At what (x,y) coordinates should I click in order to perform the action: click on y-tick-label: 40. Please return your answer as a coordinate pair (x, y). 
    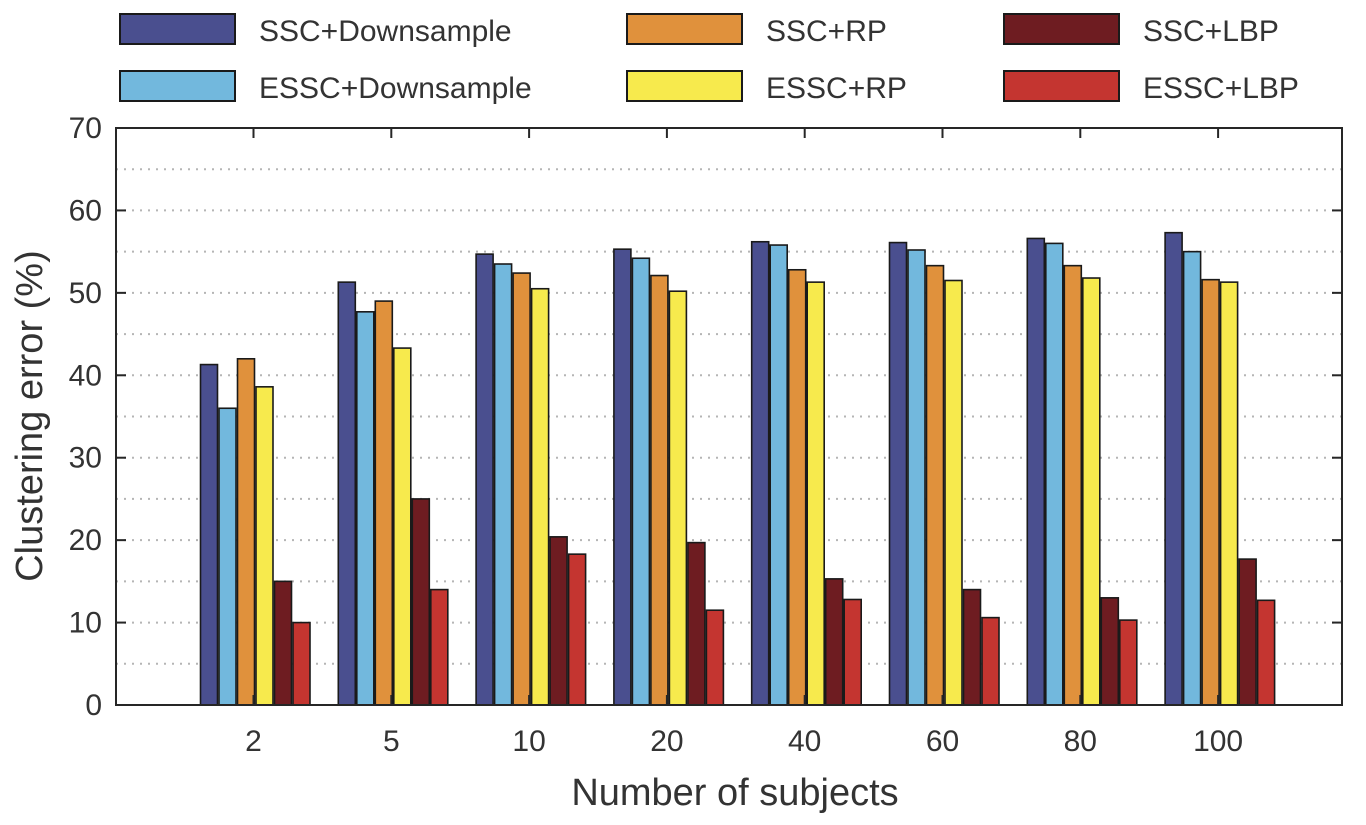
    Looking at the image, I should click on (85, 375).